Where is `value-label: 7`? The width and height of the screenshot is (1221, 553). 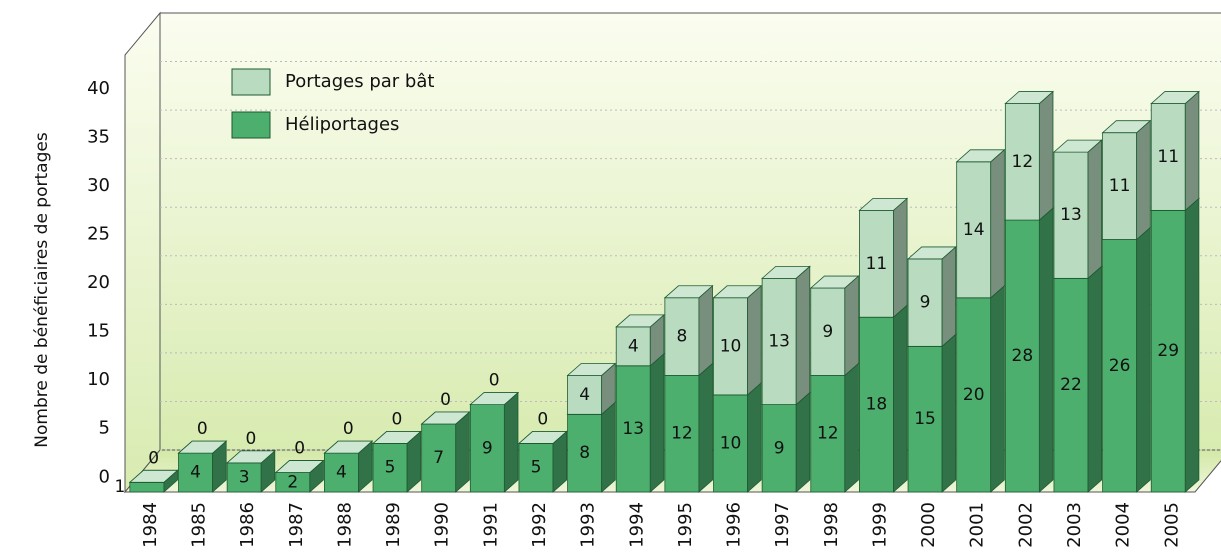
value-label: 7 is located at coordinates (438, 458).